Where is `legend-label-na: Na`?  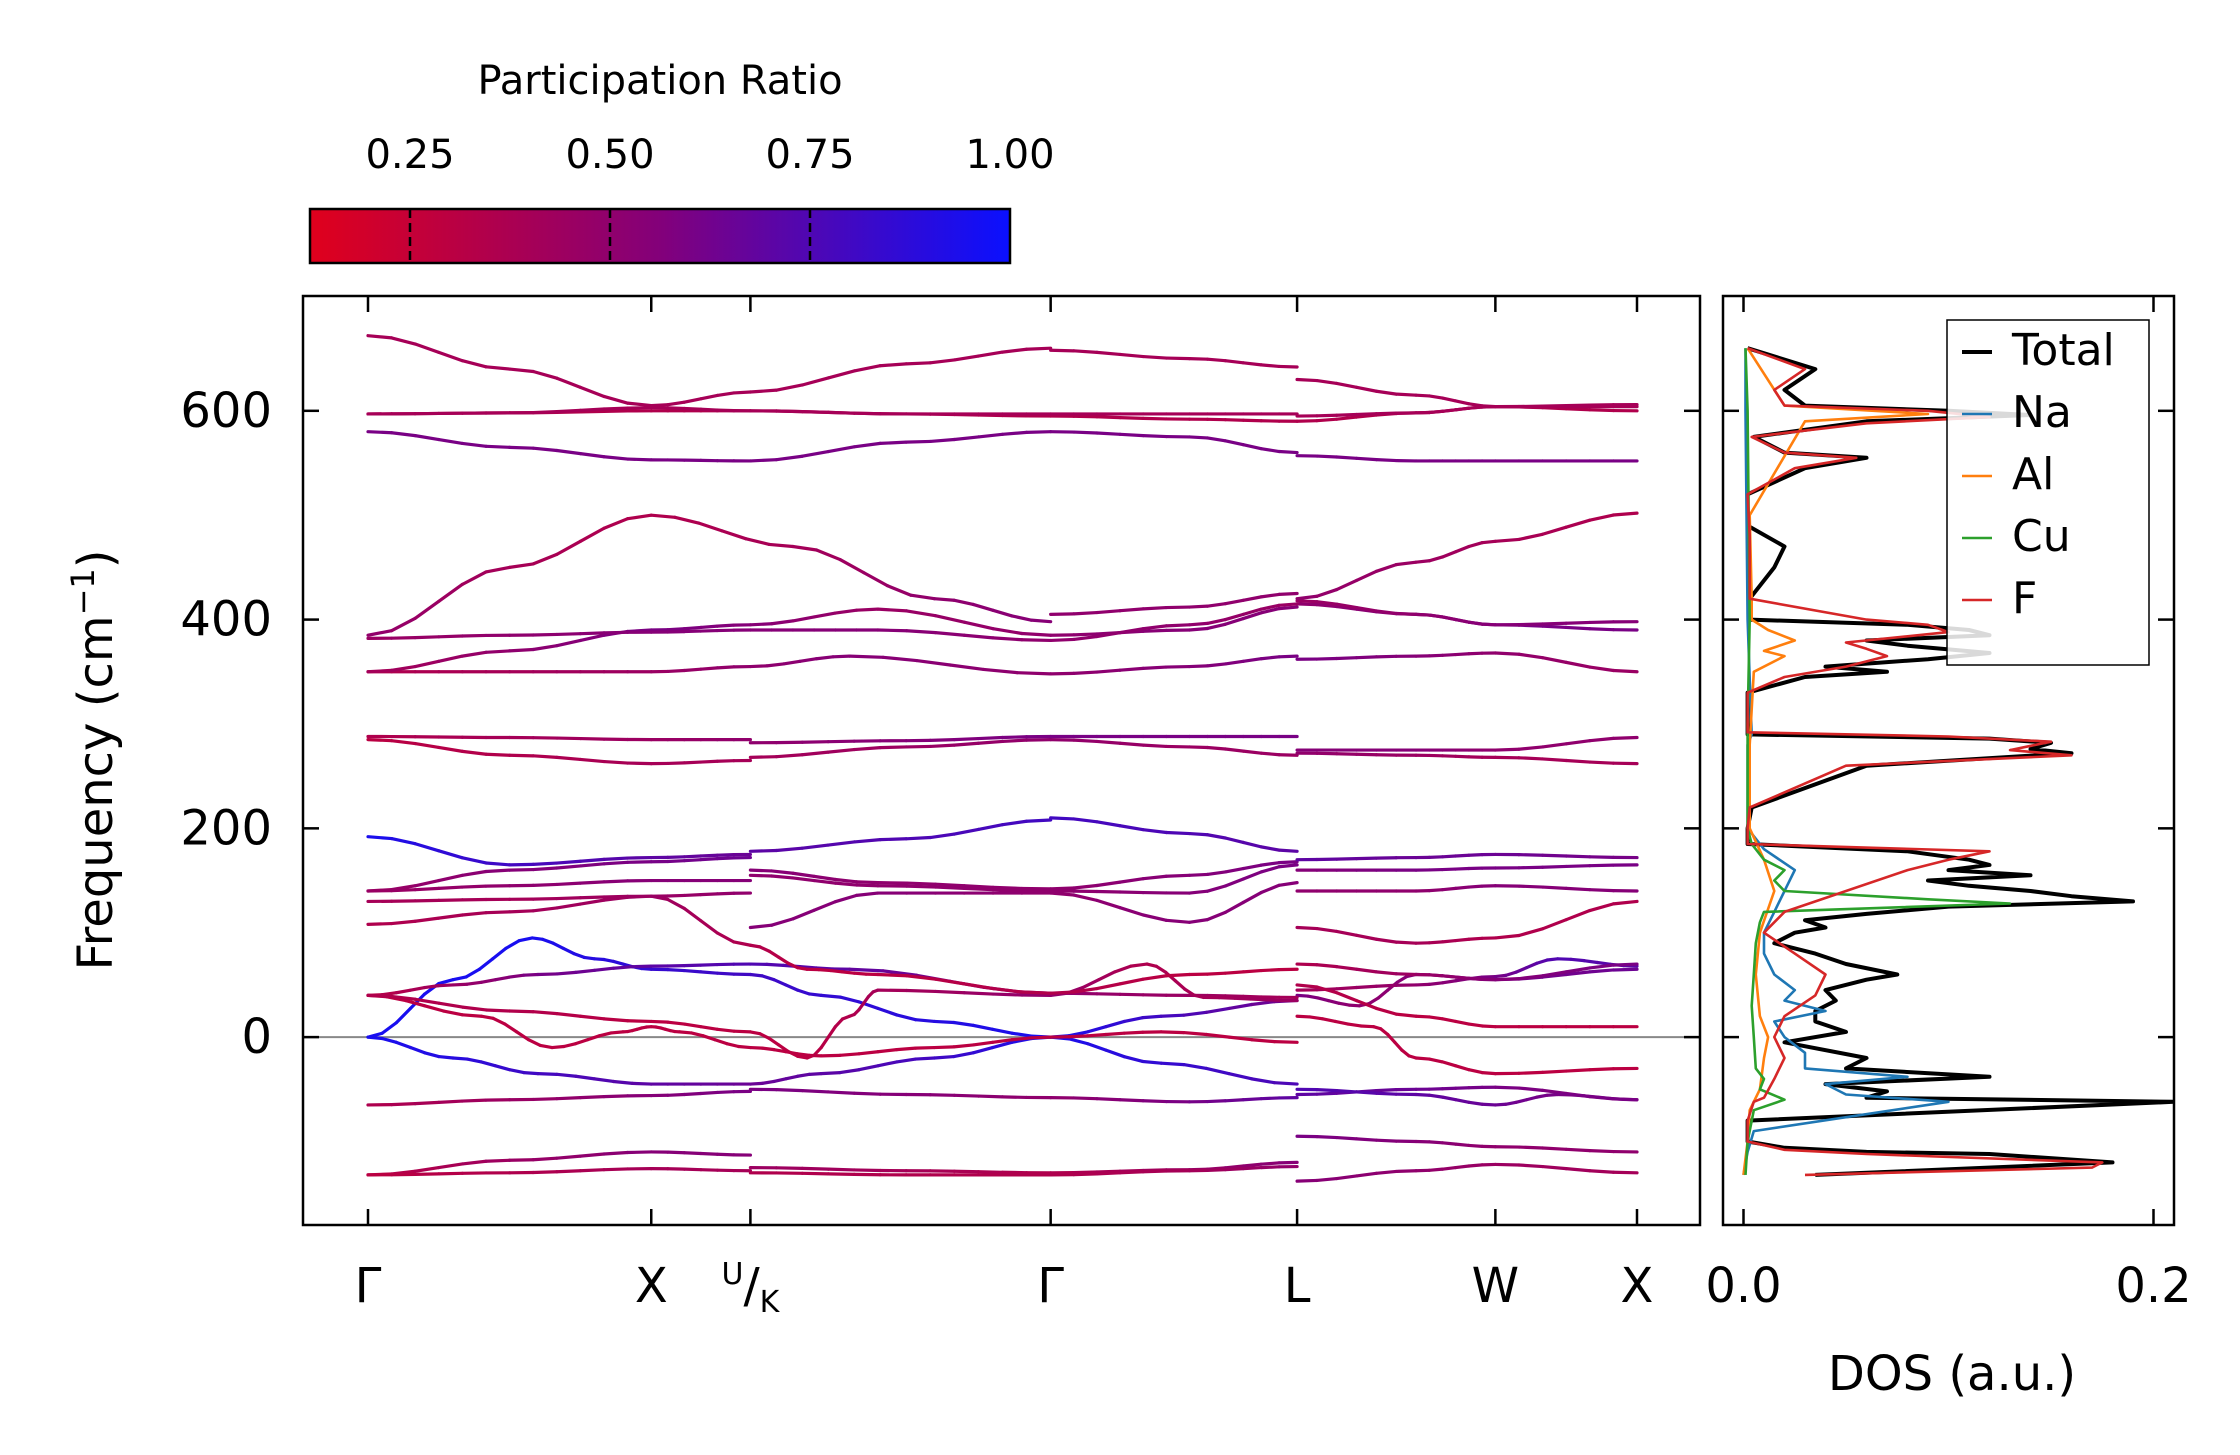 legend-label-na: Na is located at coordinates (2042, 412).